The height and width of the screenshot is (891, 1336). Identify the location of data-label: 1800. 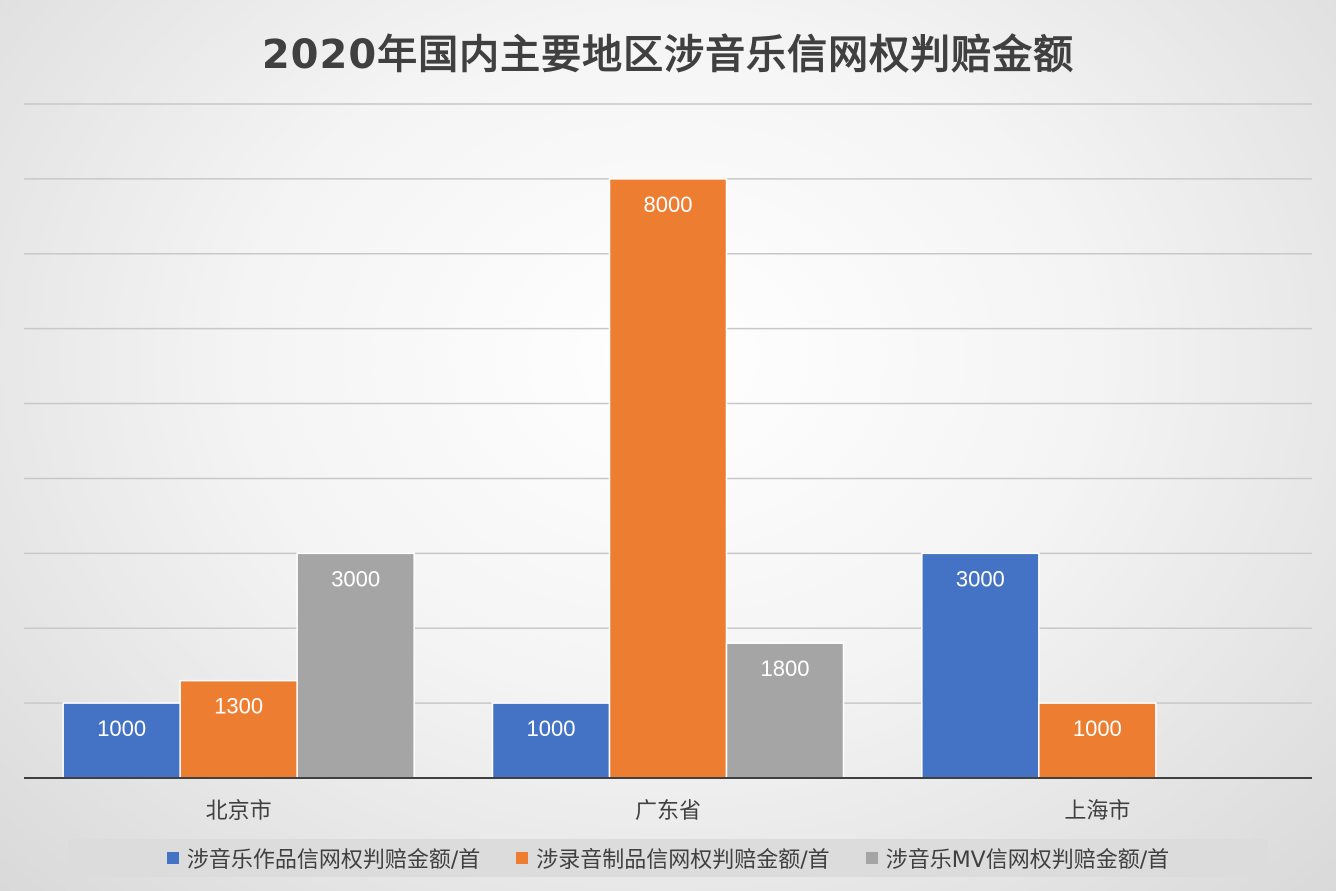
(785, 668).